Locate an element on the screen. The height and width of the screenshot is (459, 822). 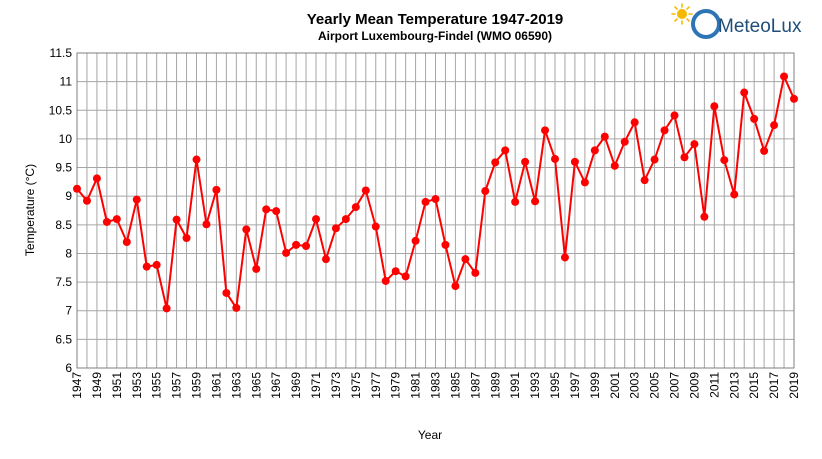
x-tick-label: 1949 is located at coordinates (97, 385).